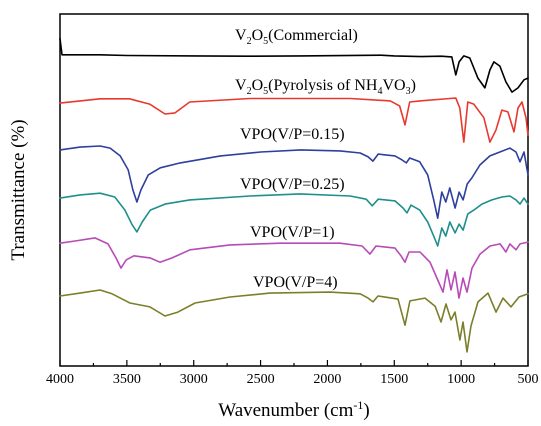  I want to click on label-sub: 4, so click(379, 91).